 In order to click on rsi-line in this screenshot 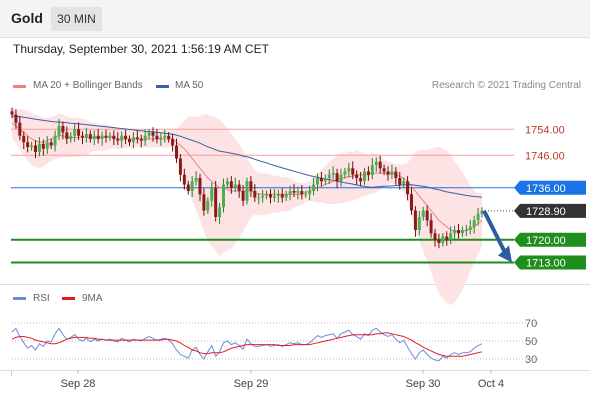, I will do `click(247, 344)`.